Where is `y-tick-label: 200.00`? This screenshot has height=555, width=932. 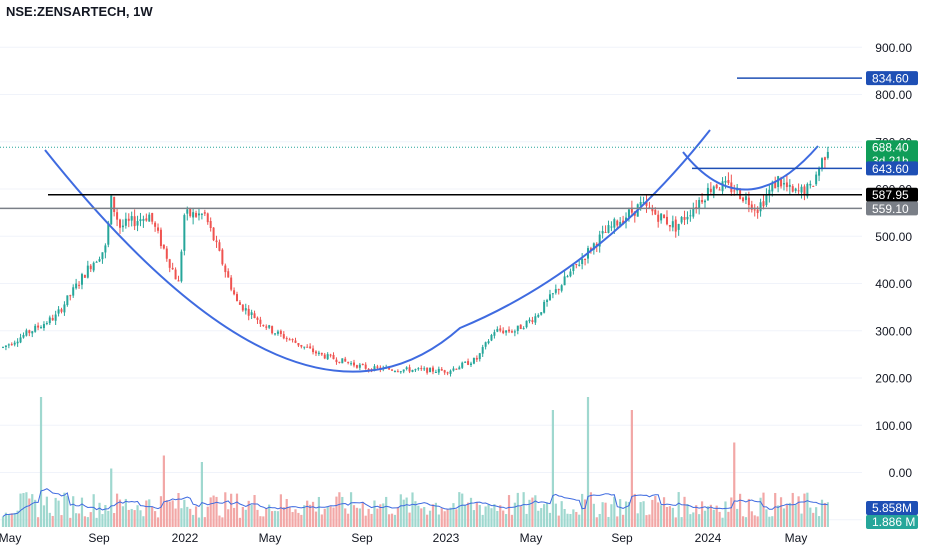 y-tick-label: 200.00 is located at coordinates (893, 379).